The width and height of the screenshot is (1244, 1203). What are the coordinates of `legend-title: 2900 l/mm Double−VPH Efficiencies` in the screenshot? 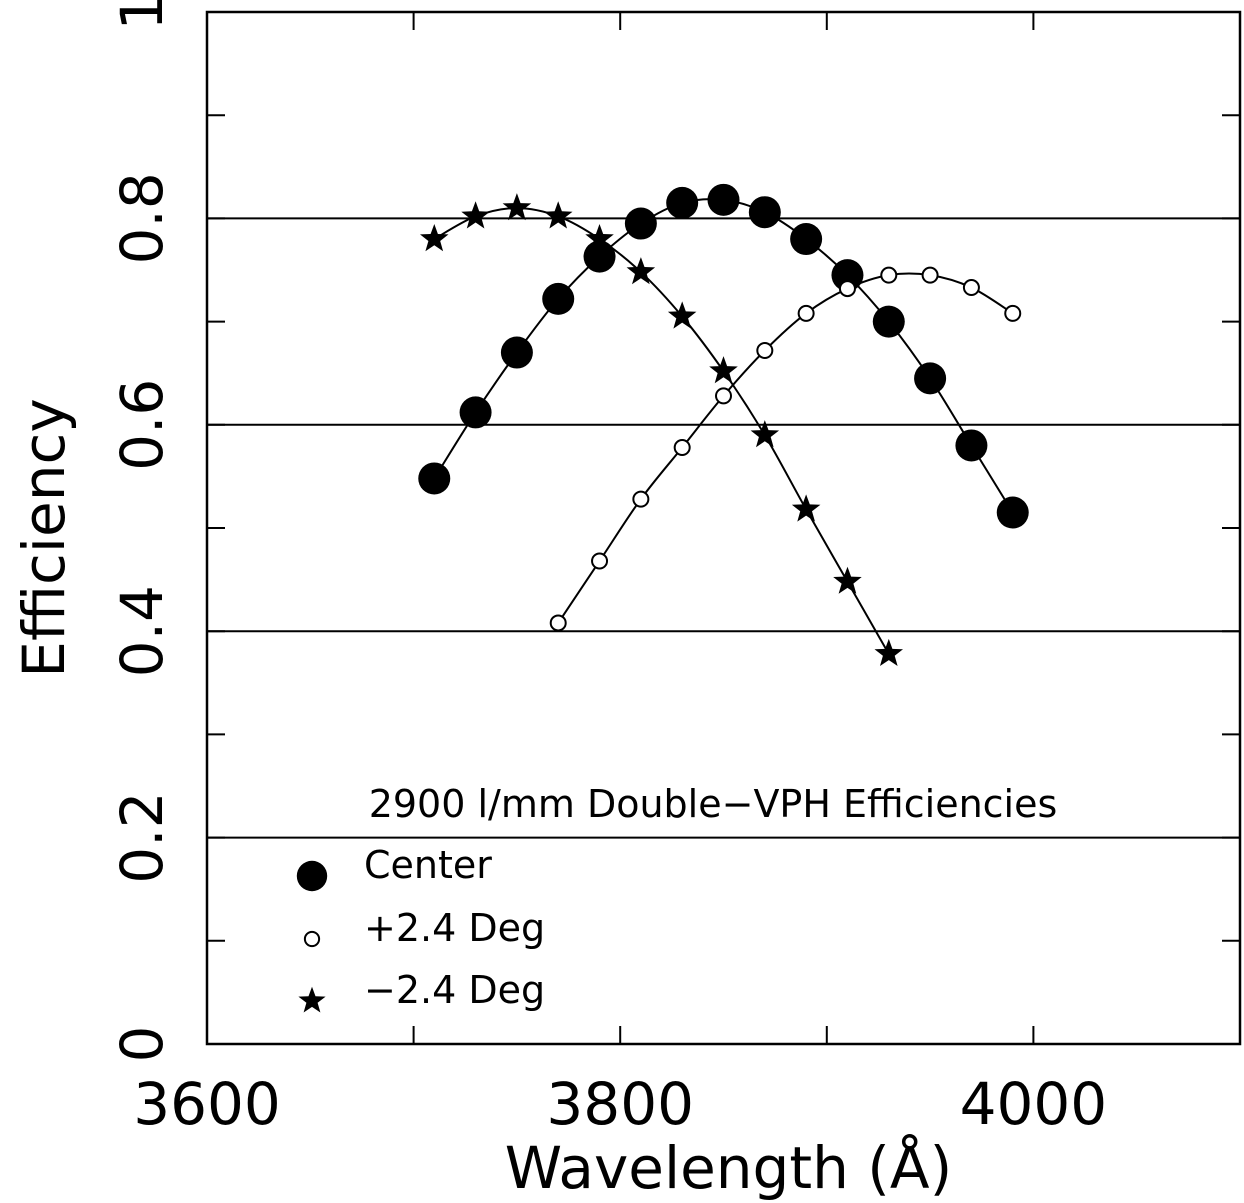 It's located at (713, 804).